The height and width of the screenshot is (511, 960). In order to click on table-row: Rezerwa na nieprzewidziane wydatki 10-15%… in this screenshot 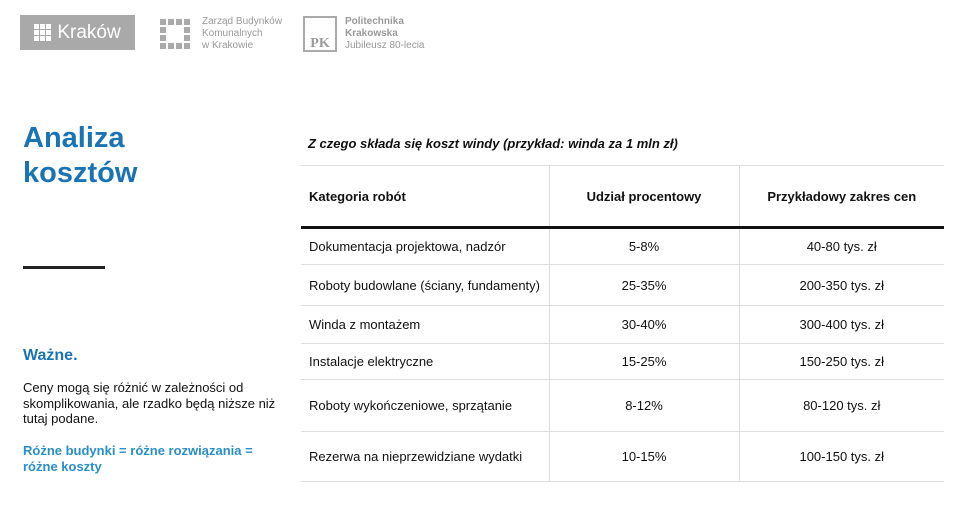, I will do `click(622, 456)`.